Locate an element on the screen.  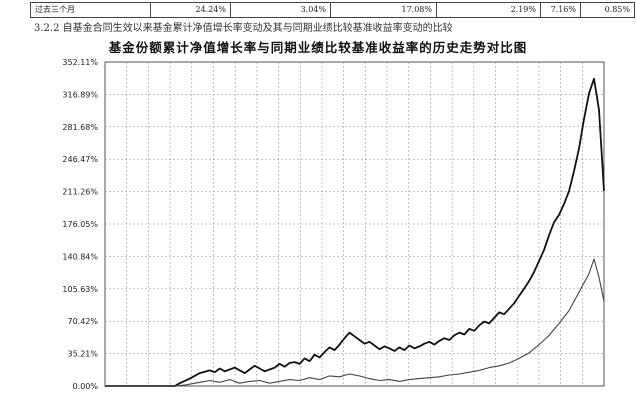
table-cell: 17.08% is located at coordinates (383, 10).